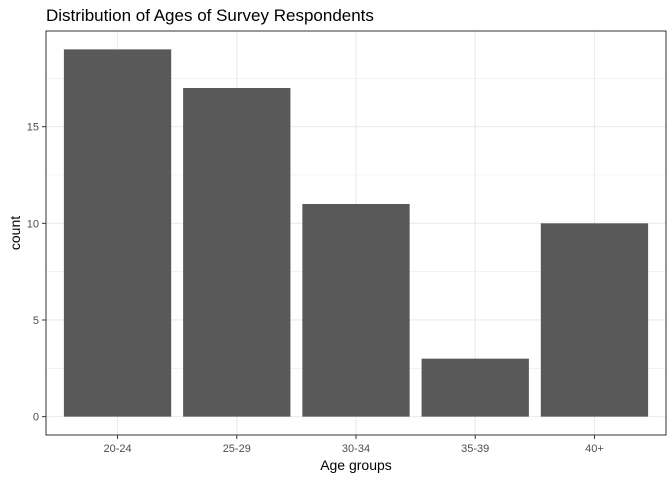 Image resolution: width=672 pixels, height=480 pixels. Describe the element at coordinates (33, 128) in the screenshot. I see `y-tick-label: 15` at that location.